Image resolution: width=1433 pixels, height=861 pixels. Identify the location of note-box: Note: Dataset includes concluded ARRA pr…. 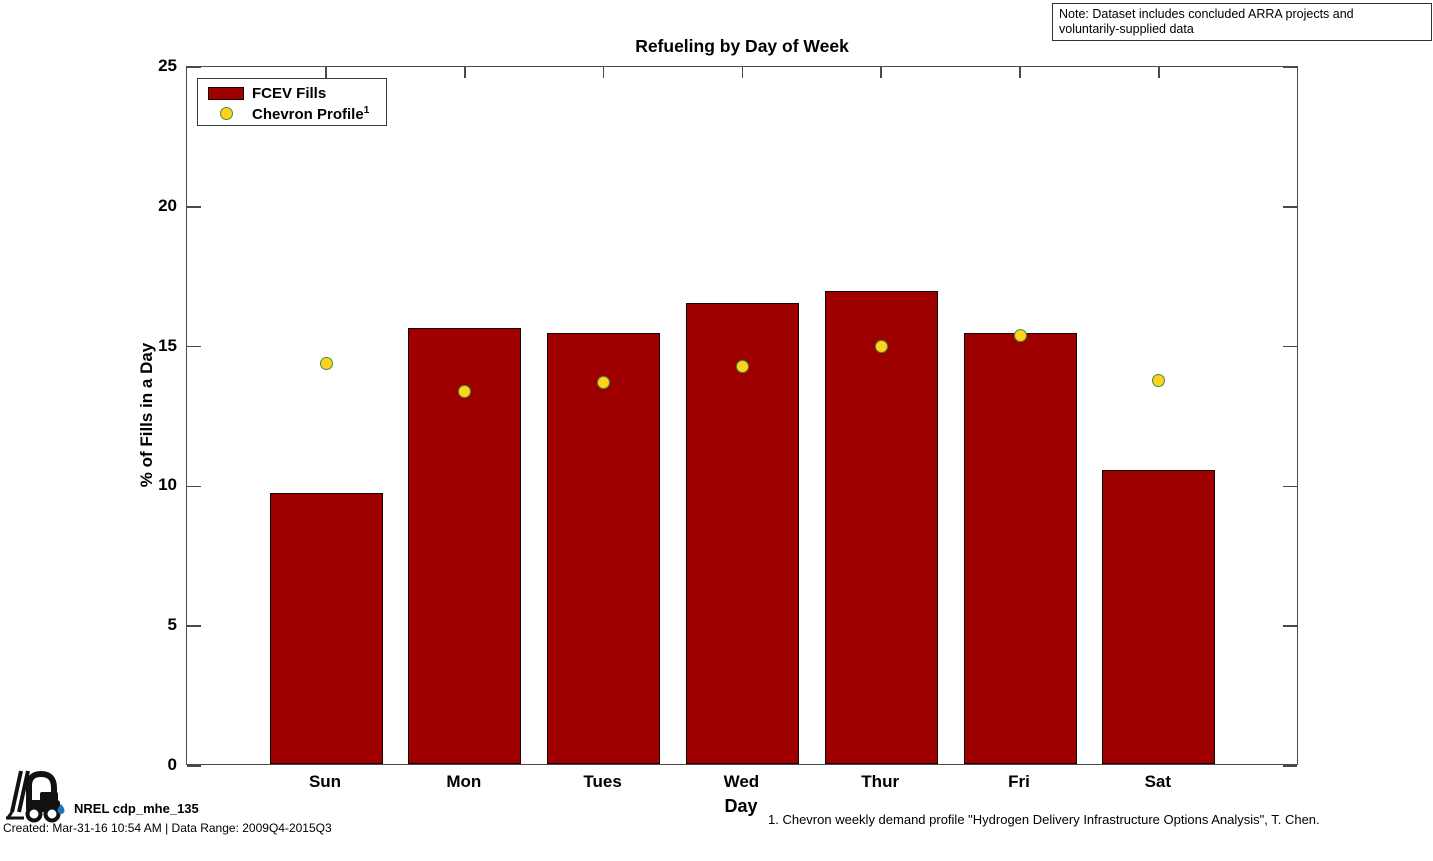
(1242, 22).